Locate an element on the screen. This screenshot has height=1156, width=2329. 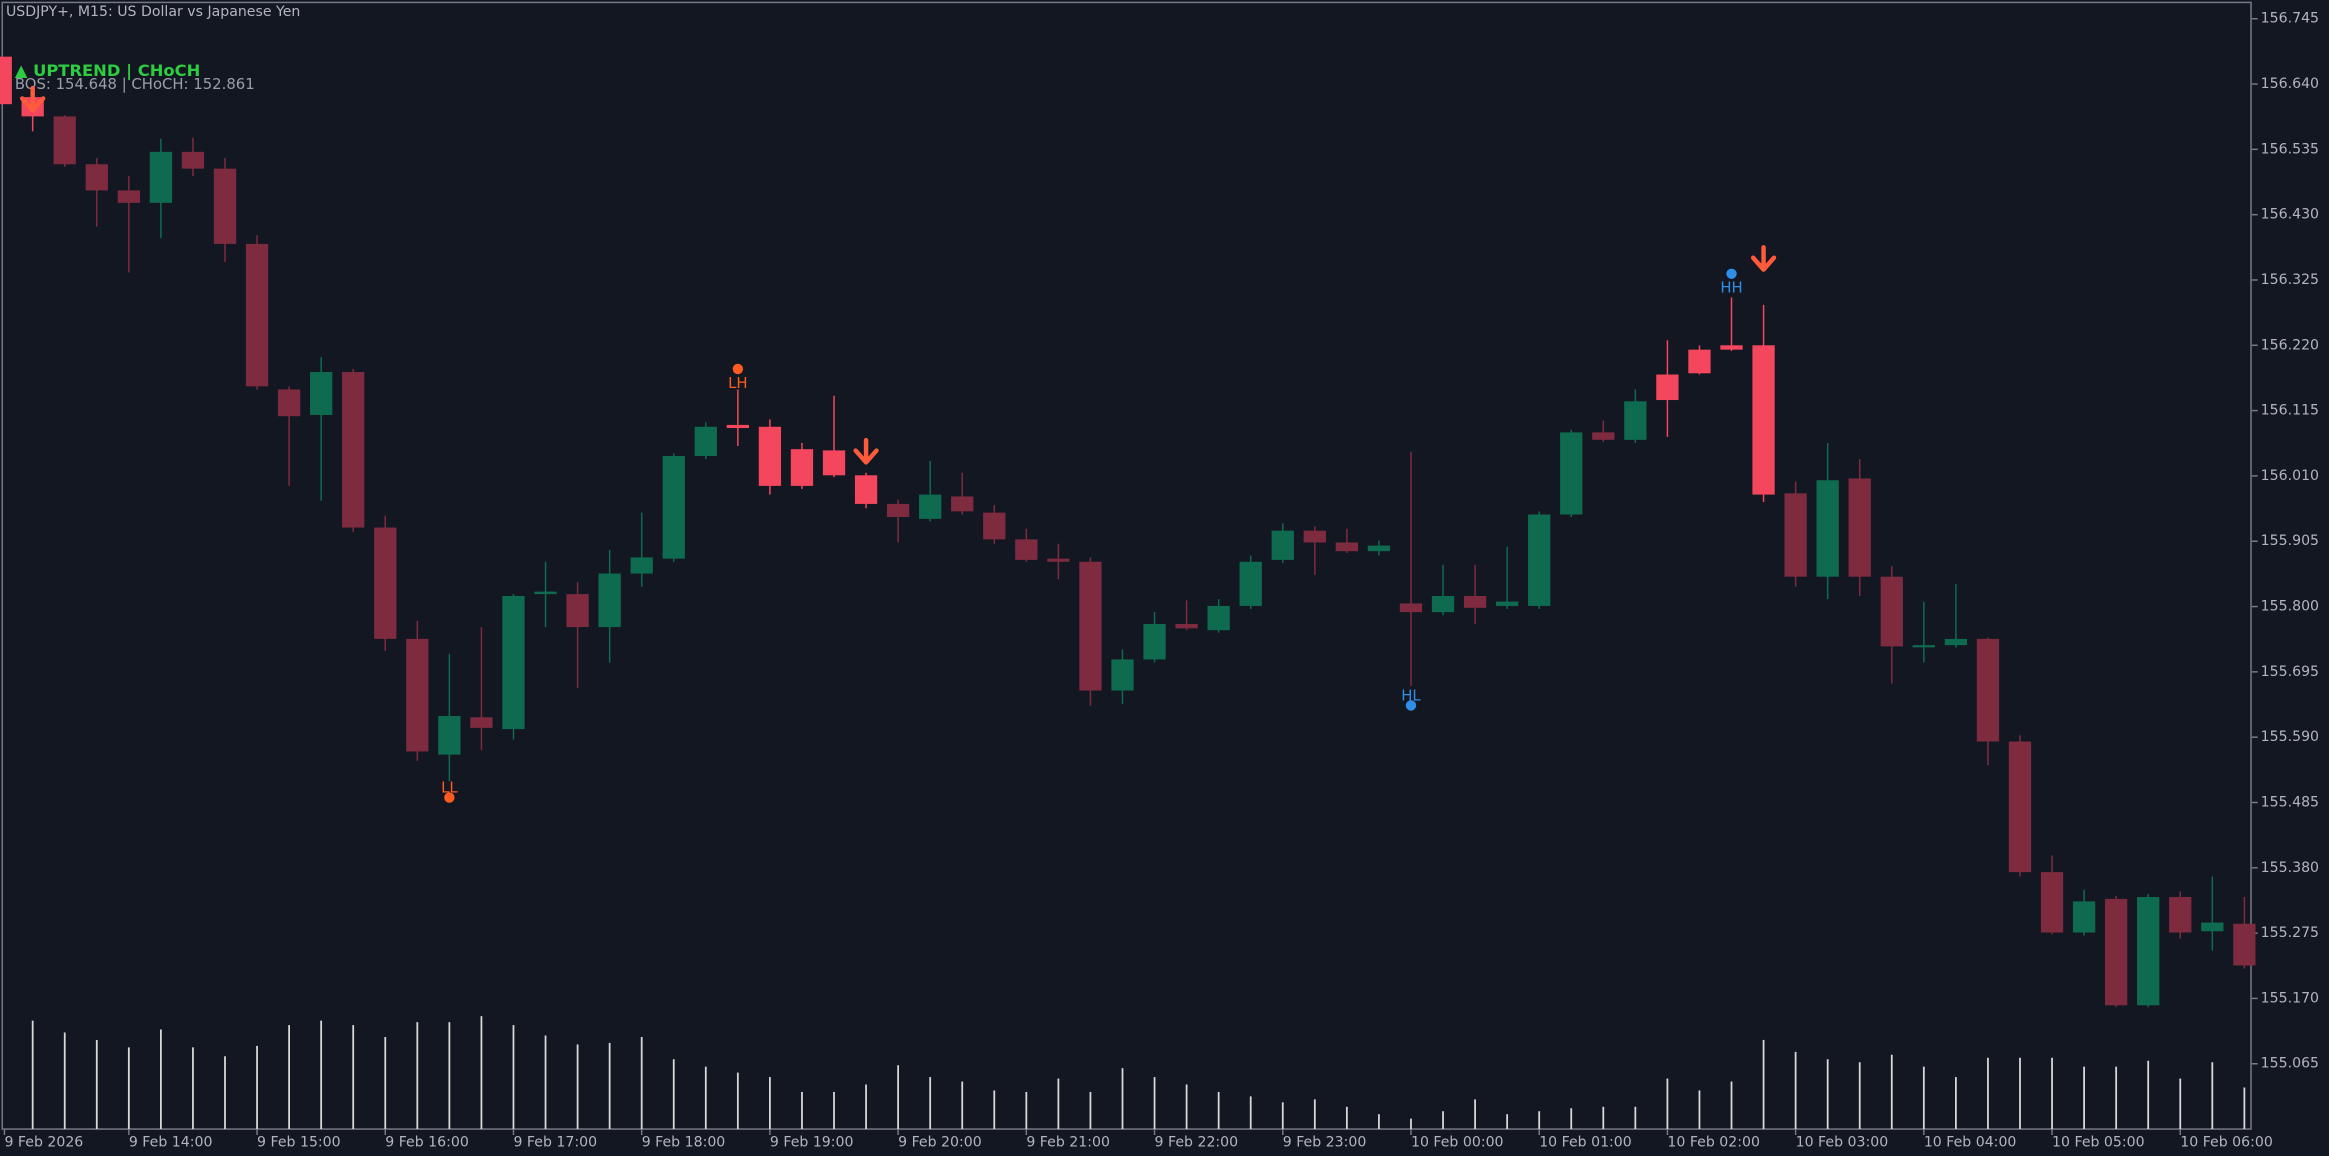
x-tick-label: 9 Feb 17:00 is located at coordinates (555, 1142).